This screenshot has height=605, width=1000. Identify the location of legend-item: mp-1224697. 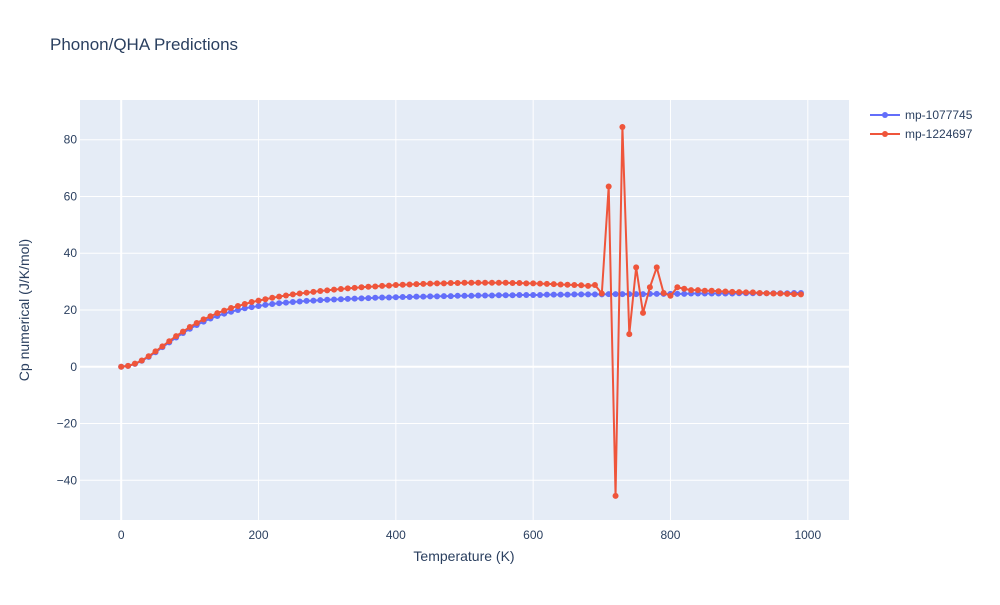
(921, 134).